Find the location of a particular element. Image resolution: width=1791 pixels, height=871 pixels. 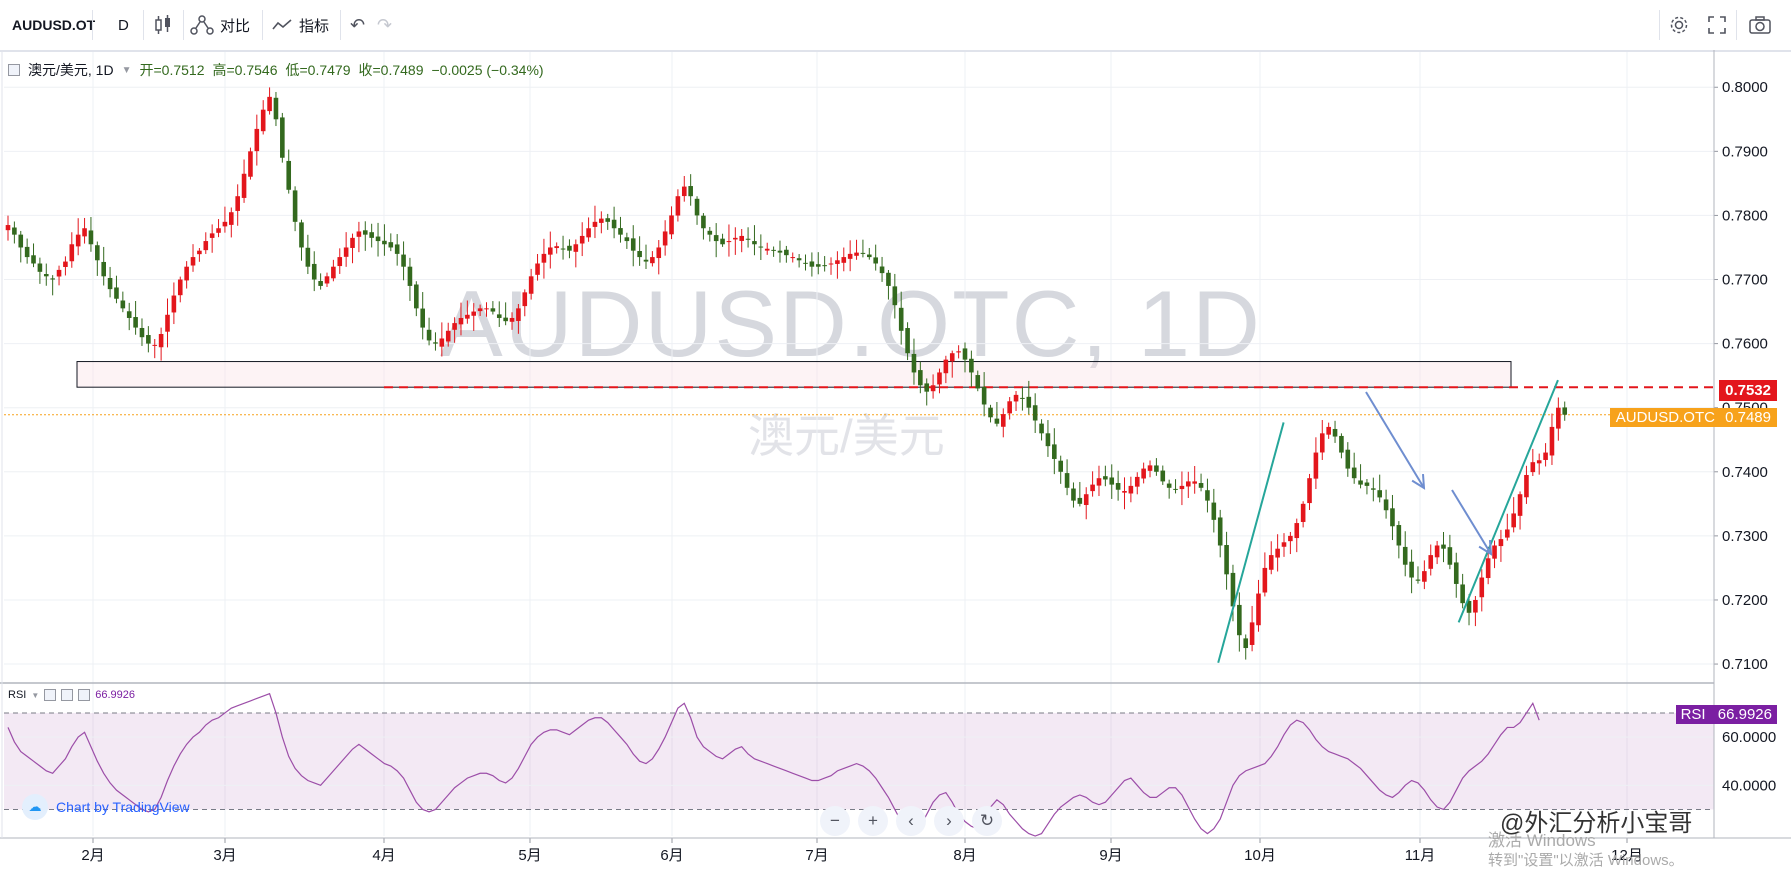

eye-icon is located at coordinates (50, 695).